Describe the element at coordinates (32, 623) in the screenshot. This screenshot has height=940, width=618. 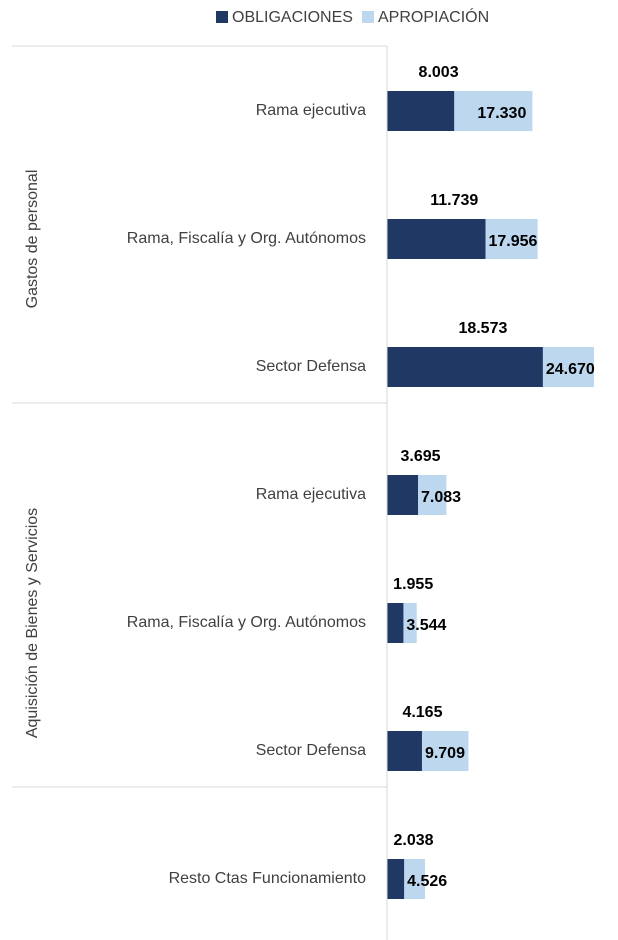
I see `group-label: Aquisición de Bienes y Servicios` at that location.